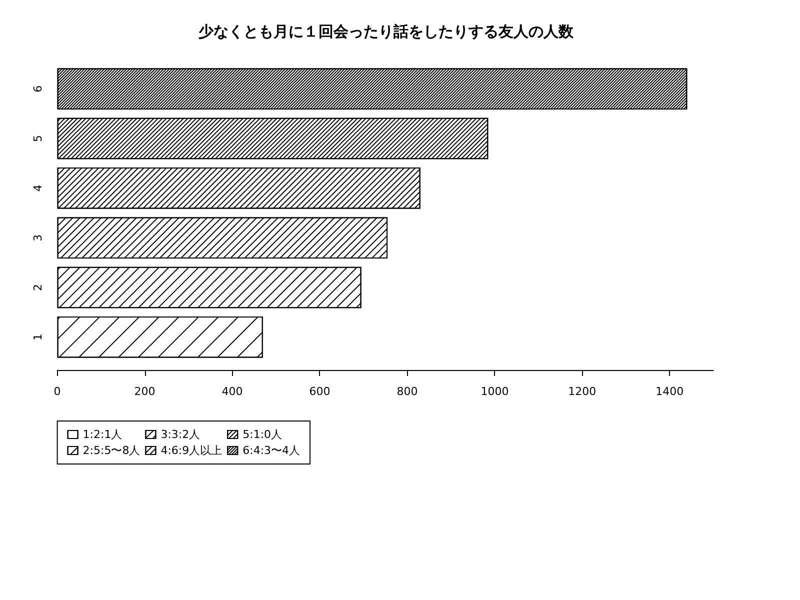 This screenshot has height=600, width=800. I want to click on y-tick-label: 5, so click(37, 138).